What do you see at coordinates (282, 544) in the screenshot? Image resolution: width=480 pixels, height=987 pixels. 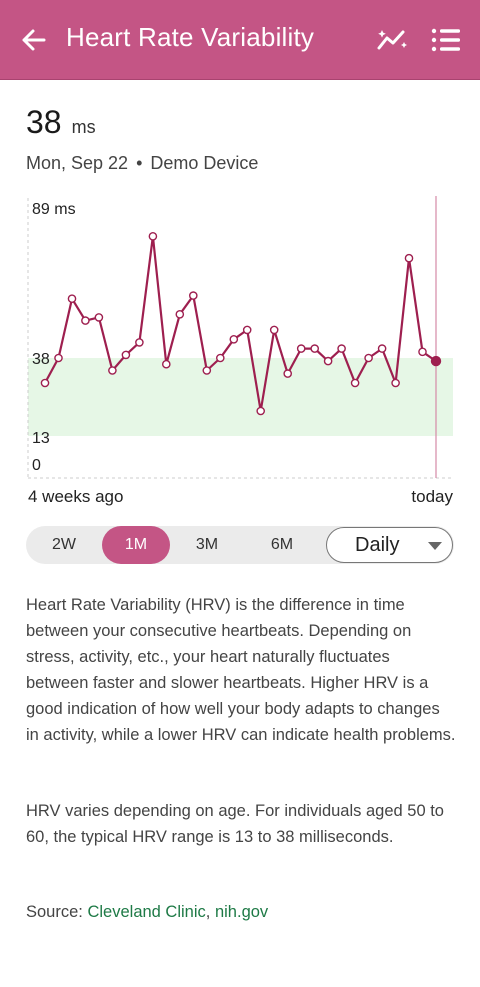 I see `range-6m-button: 6M` at bounding box center [282, 544].